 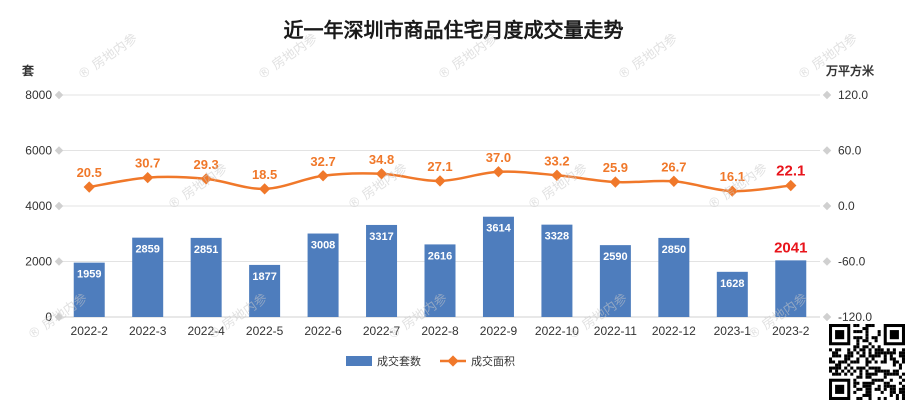 I want to click on y-left-tick-label: 0, so click(x=48, y=317).